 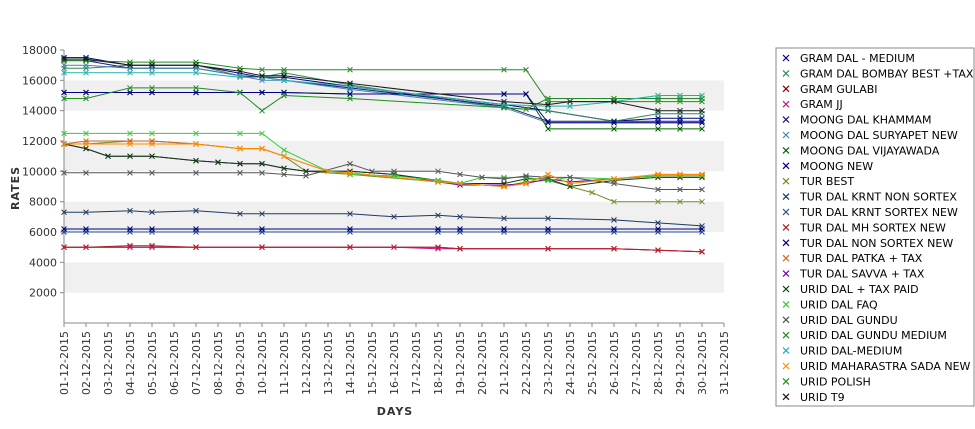 What do you see at coordinates (43, 293) in the screenshot?
I see `y-tick-label: 2000` at bounding box center [43, 293].